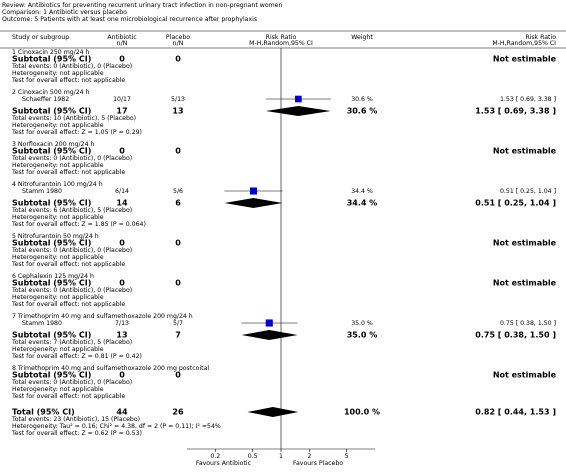 Image resolution: width=566 pixels, height=475 pixels. What do you see at coordinates (540, 37) in the screenshot?
I see `col-ratio: Risk Ratio` at bounding box center [540, 37].